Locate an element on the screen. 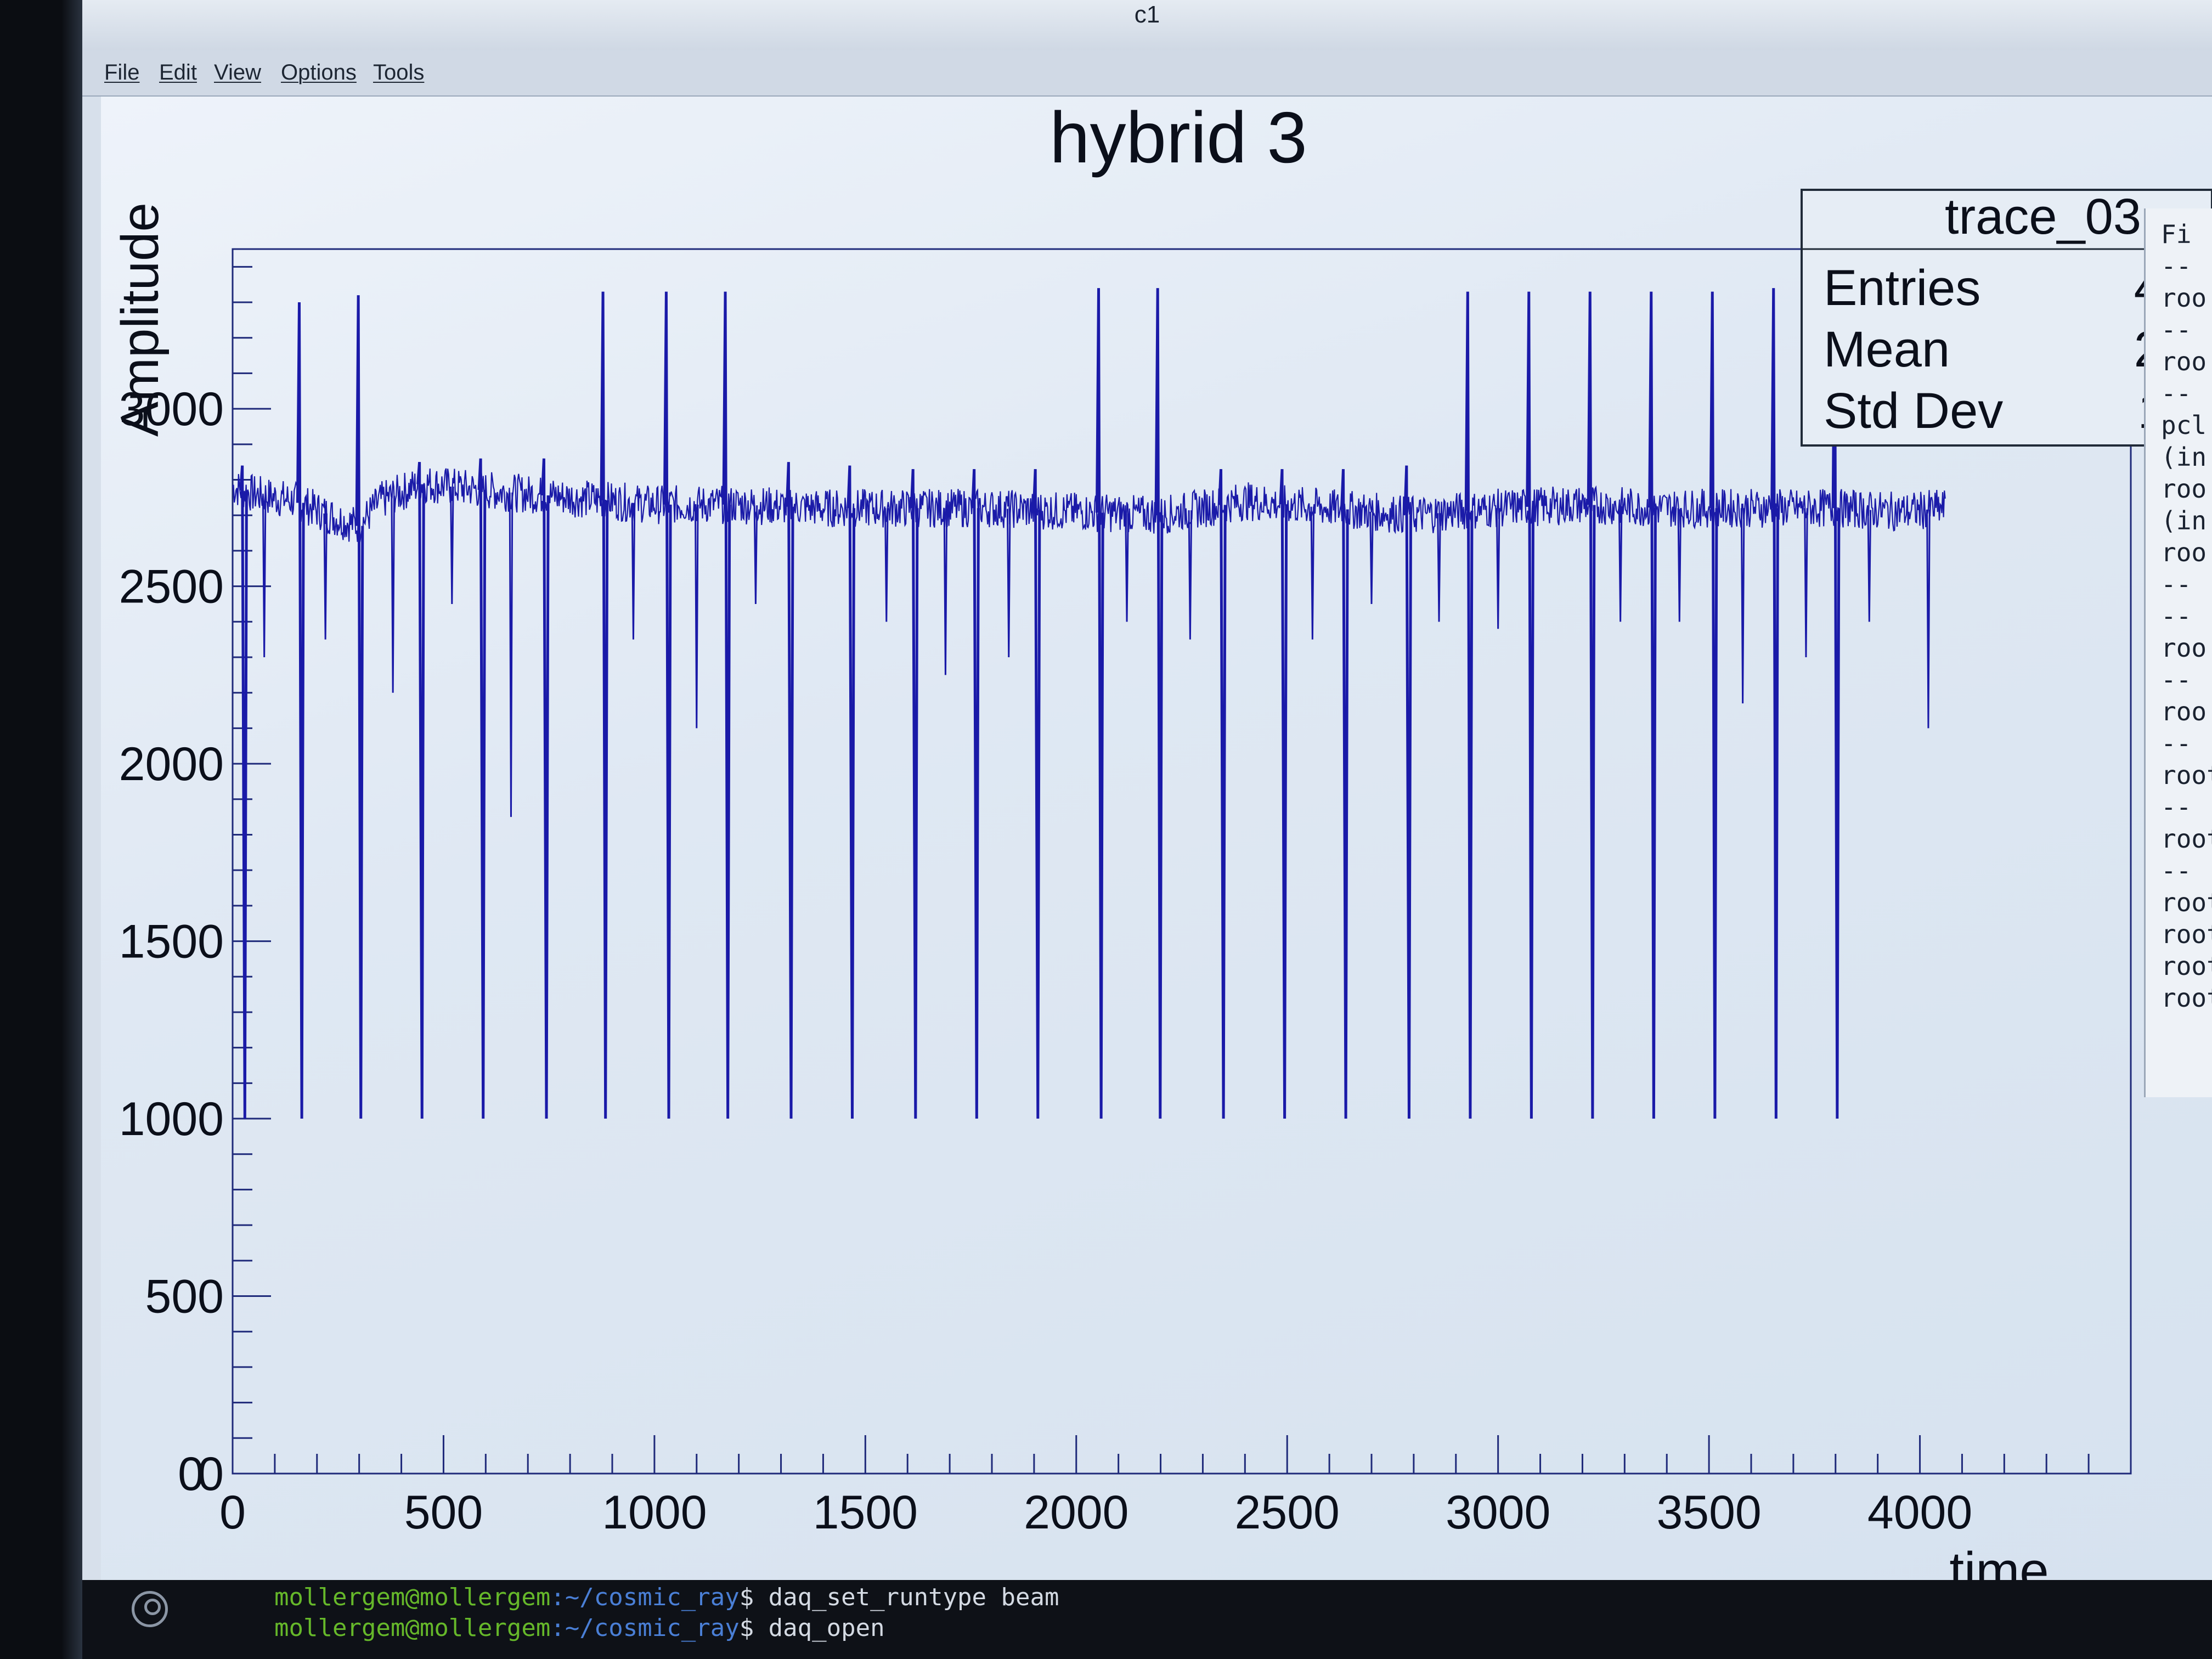 This screenshot has width=2212, height=1659. y-tick-label-zero-extra: 0 is located at coordinates (191, 1474).